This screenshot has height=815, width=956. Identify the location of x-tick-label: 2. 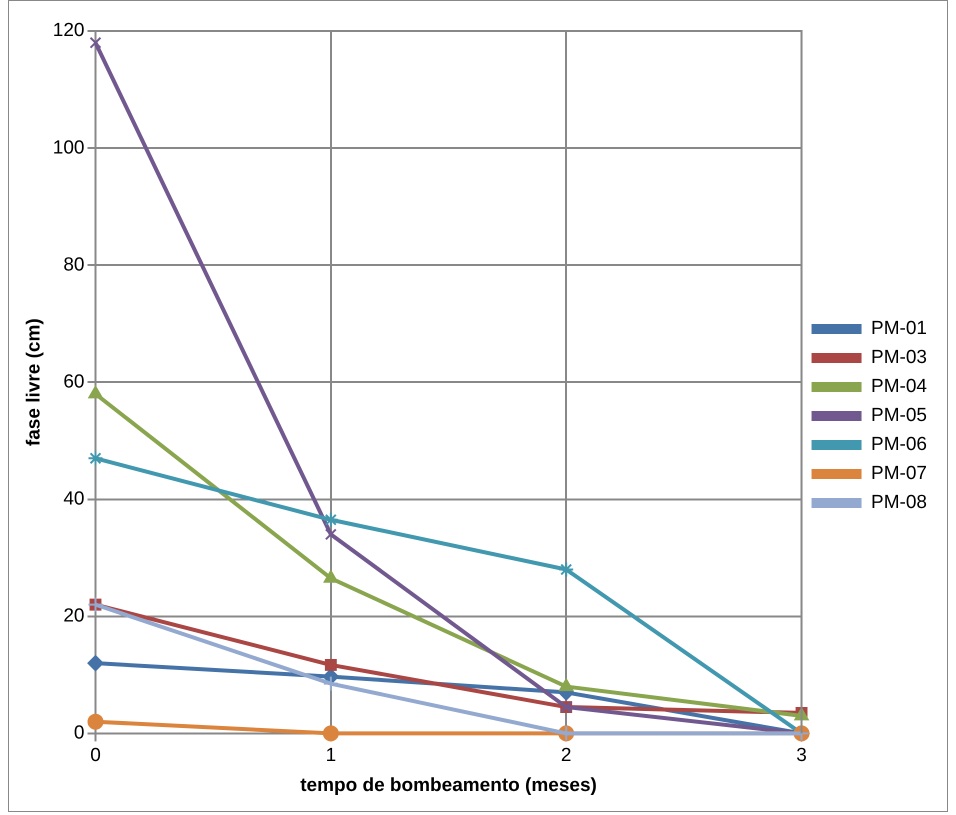
(566, 755).